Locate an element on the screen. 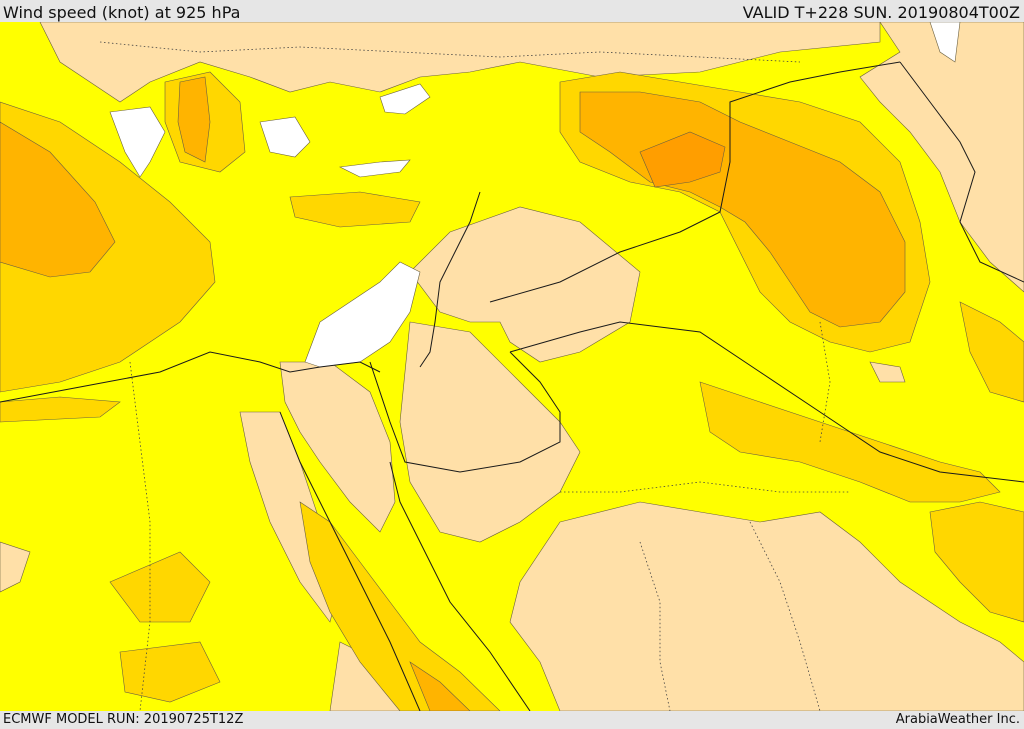 This screenshot has width=1024, height=729. very-strong-wind-zones is located at coordinates (682, 159).